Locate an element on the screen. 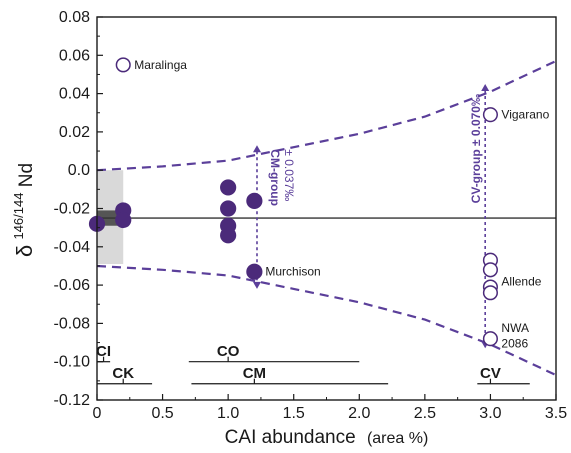 The width and height of the screenshot is (571, 453). group-label: CI is located at coordinates (103, 351).